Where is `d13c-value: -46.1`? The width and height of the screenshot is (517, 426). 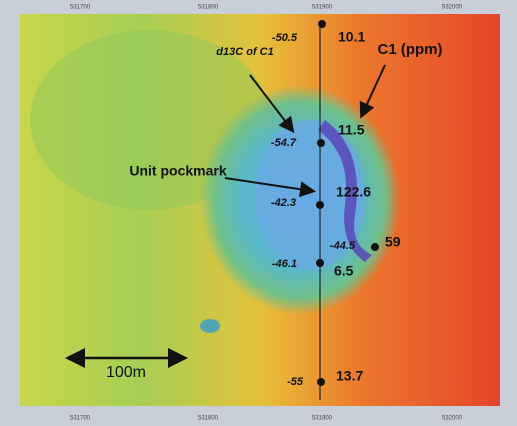
d13c-value: -46.1 is located at coordinates (284, 264).